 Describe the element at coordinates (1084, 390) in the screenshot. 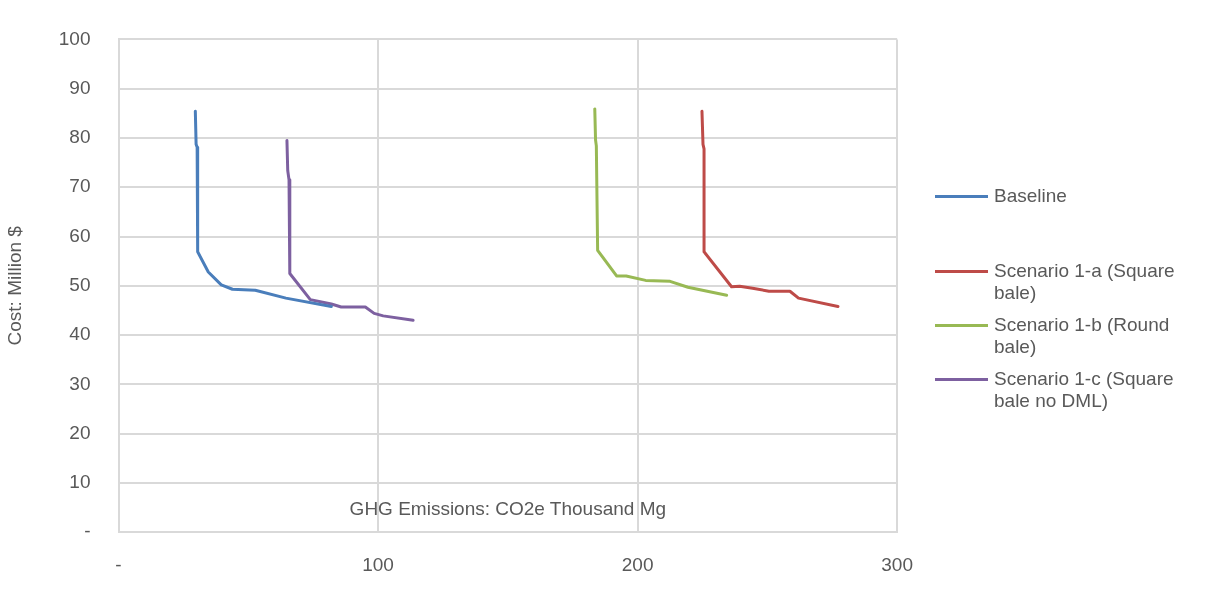

I see `legend-label: Scenario 1-c (Square bale no DML)` at that location.